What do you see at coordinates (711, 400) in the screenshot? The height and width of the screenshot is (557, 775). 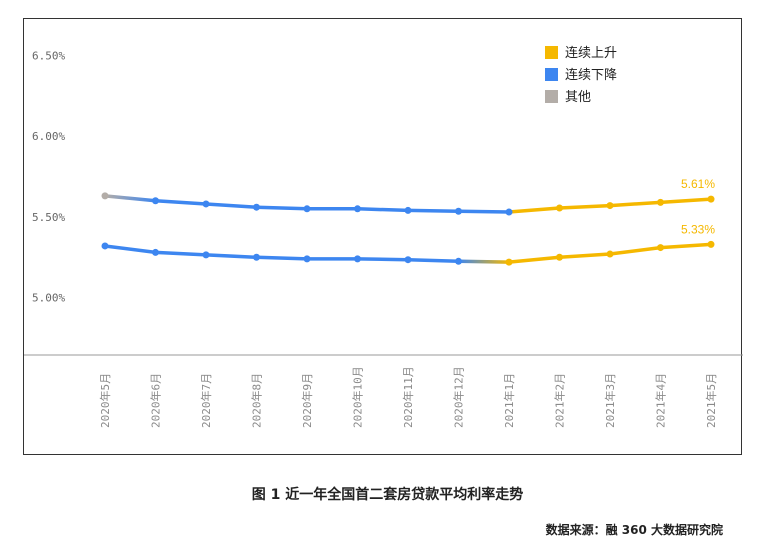 I see `x-tick-label: 2021年5月` at bounding box center [711, 400].